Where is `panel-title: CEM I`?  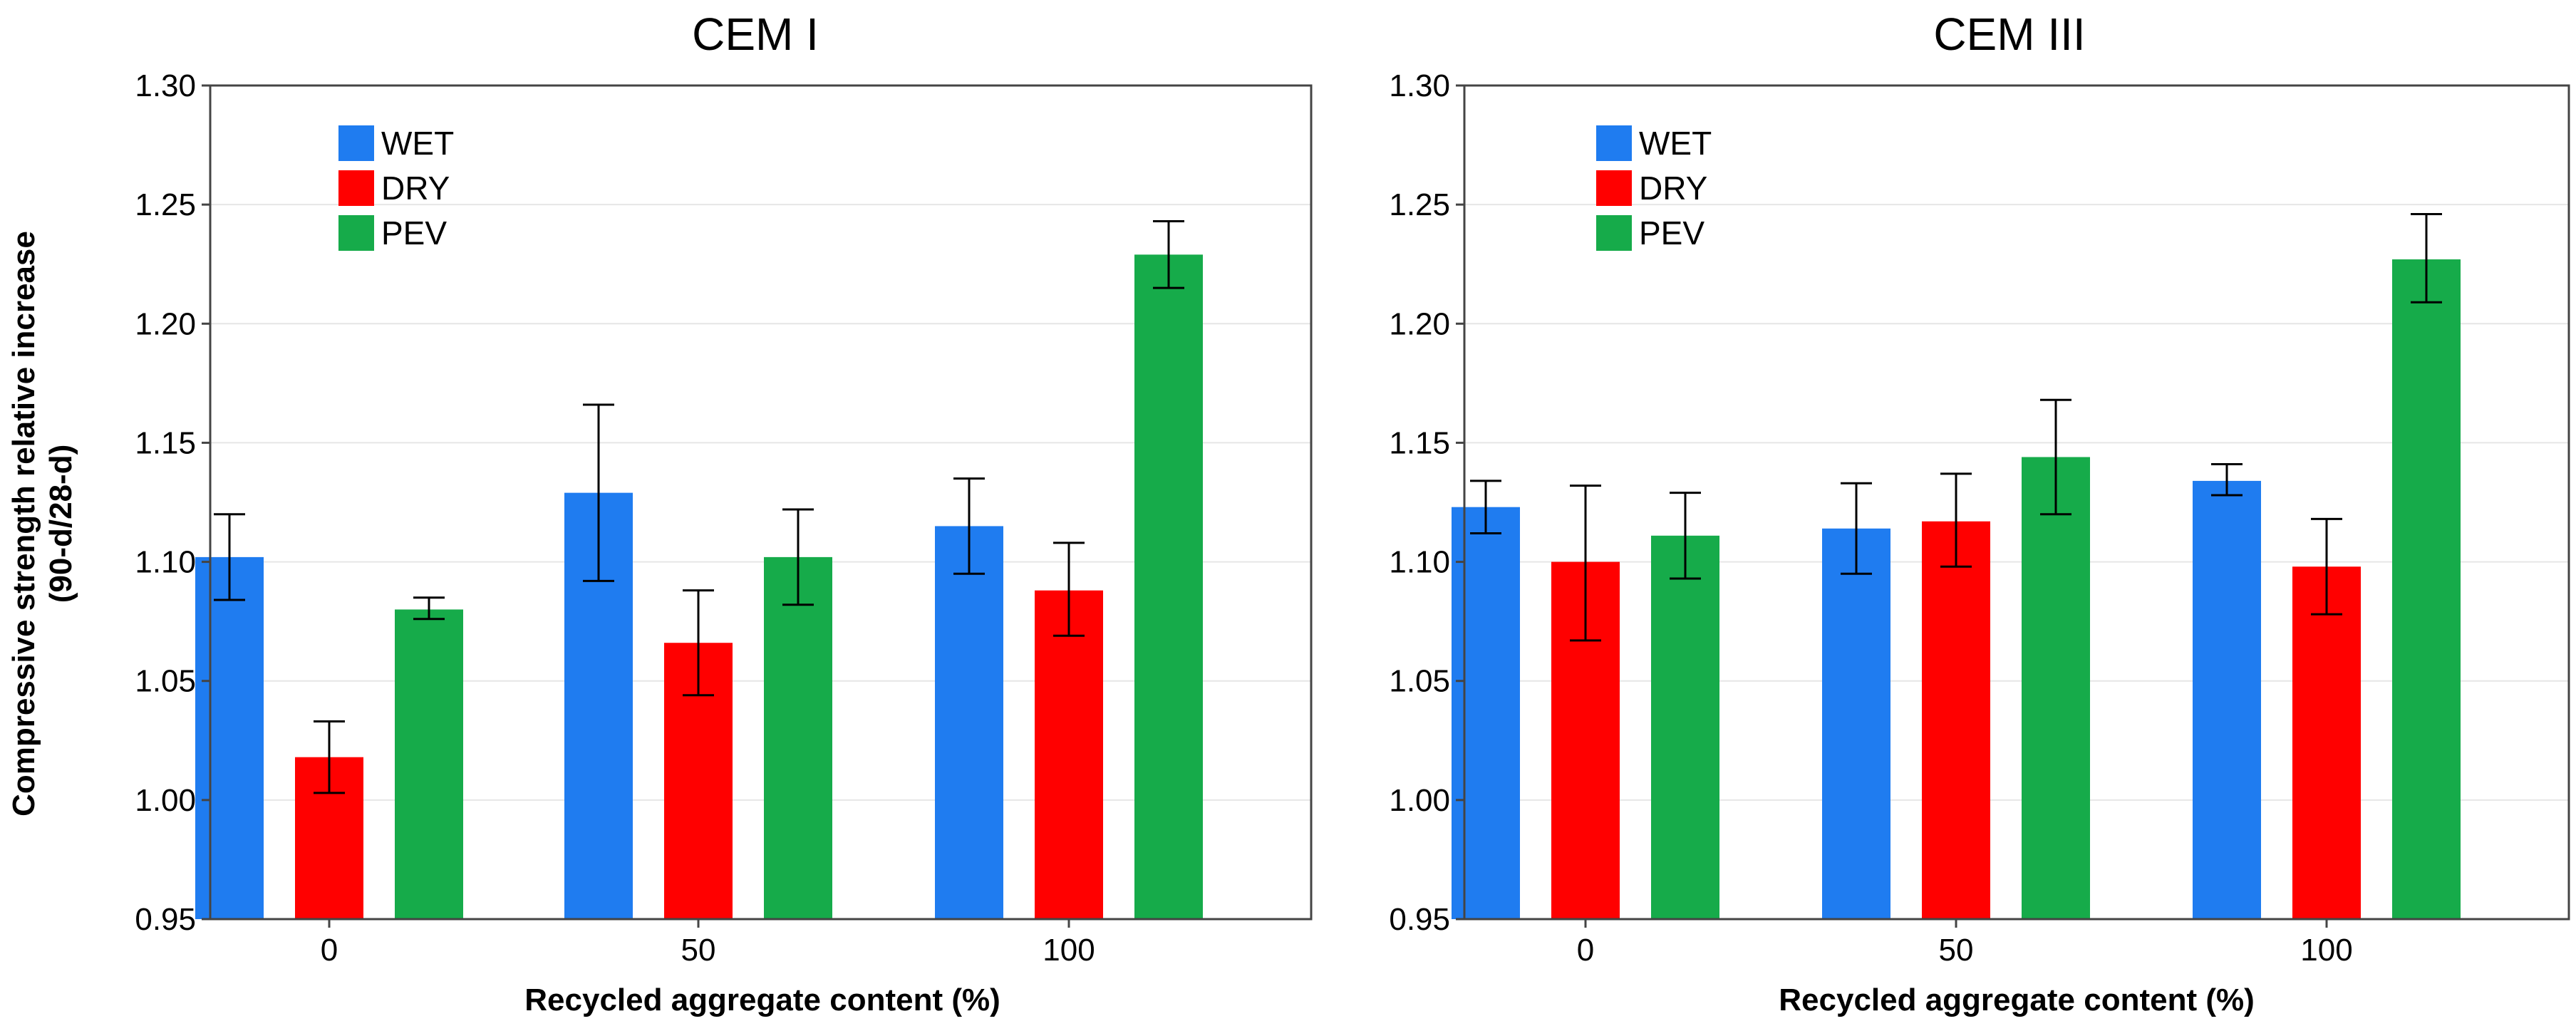
panel-title: CEM I is located at coordinates (756, 34).